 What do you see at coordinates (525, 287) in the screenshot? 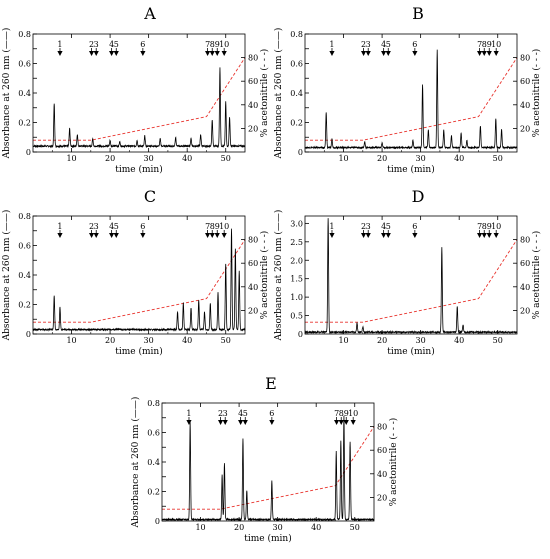
I see `y2-tick-label: 40` at bounding box center [525, 287].